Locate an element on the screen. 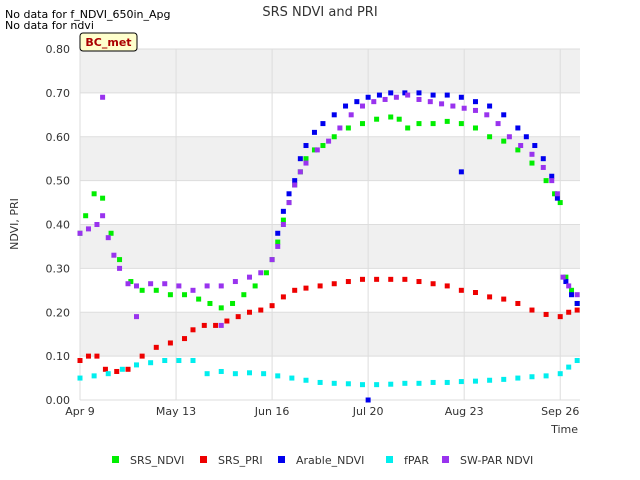 The width and height of the screenshot is (640, 480). x-tick-label: May 13 is located at coordinates (176, 411).